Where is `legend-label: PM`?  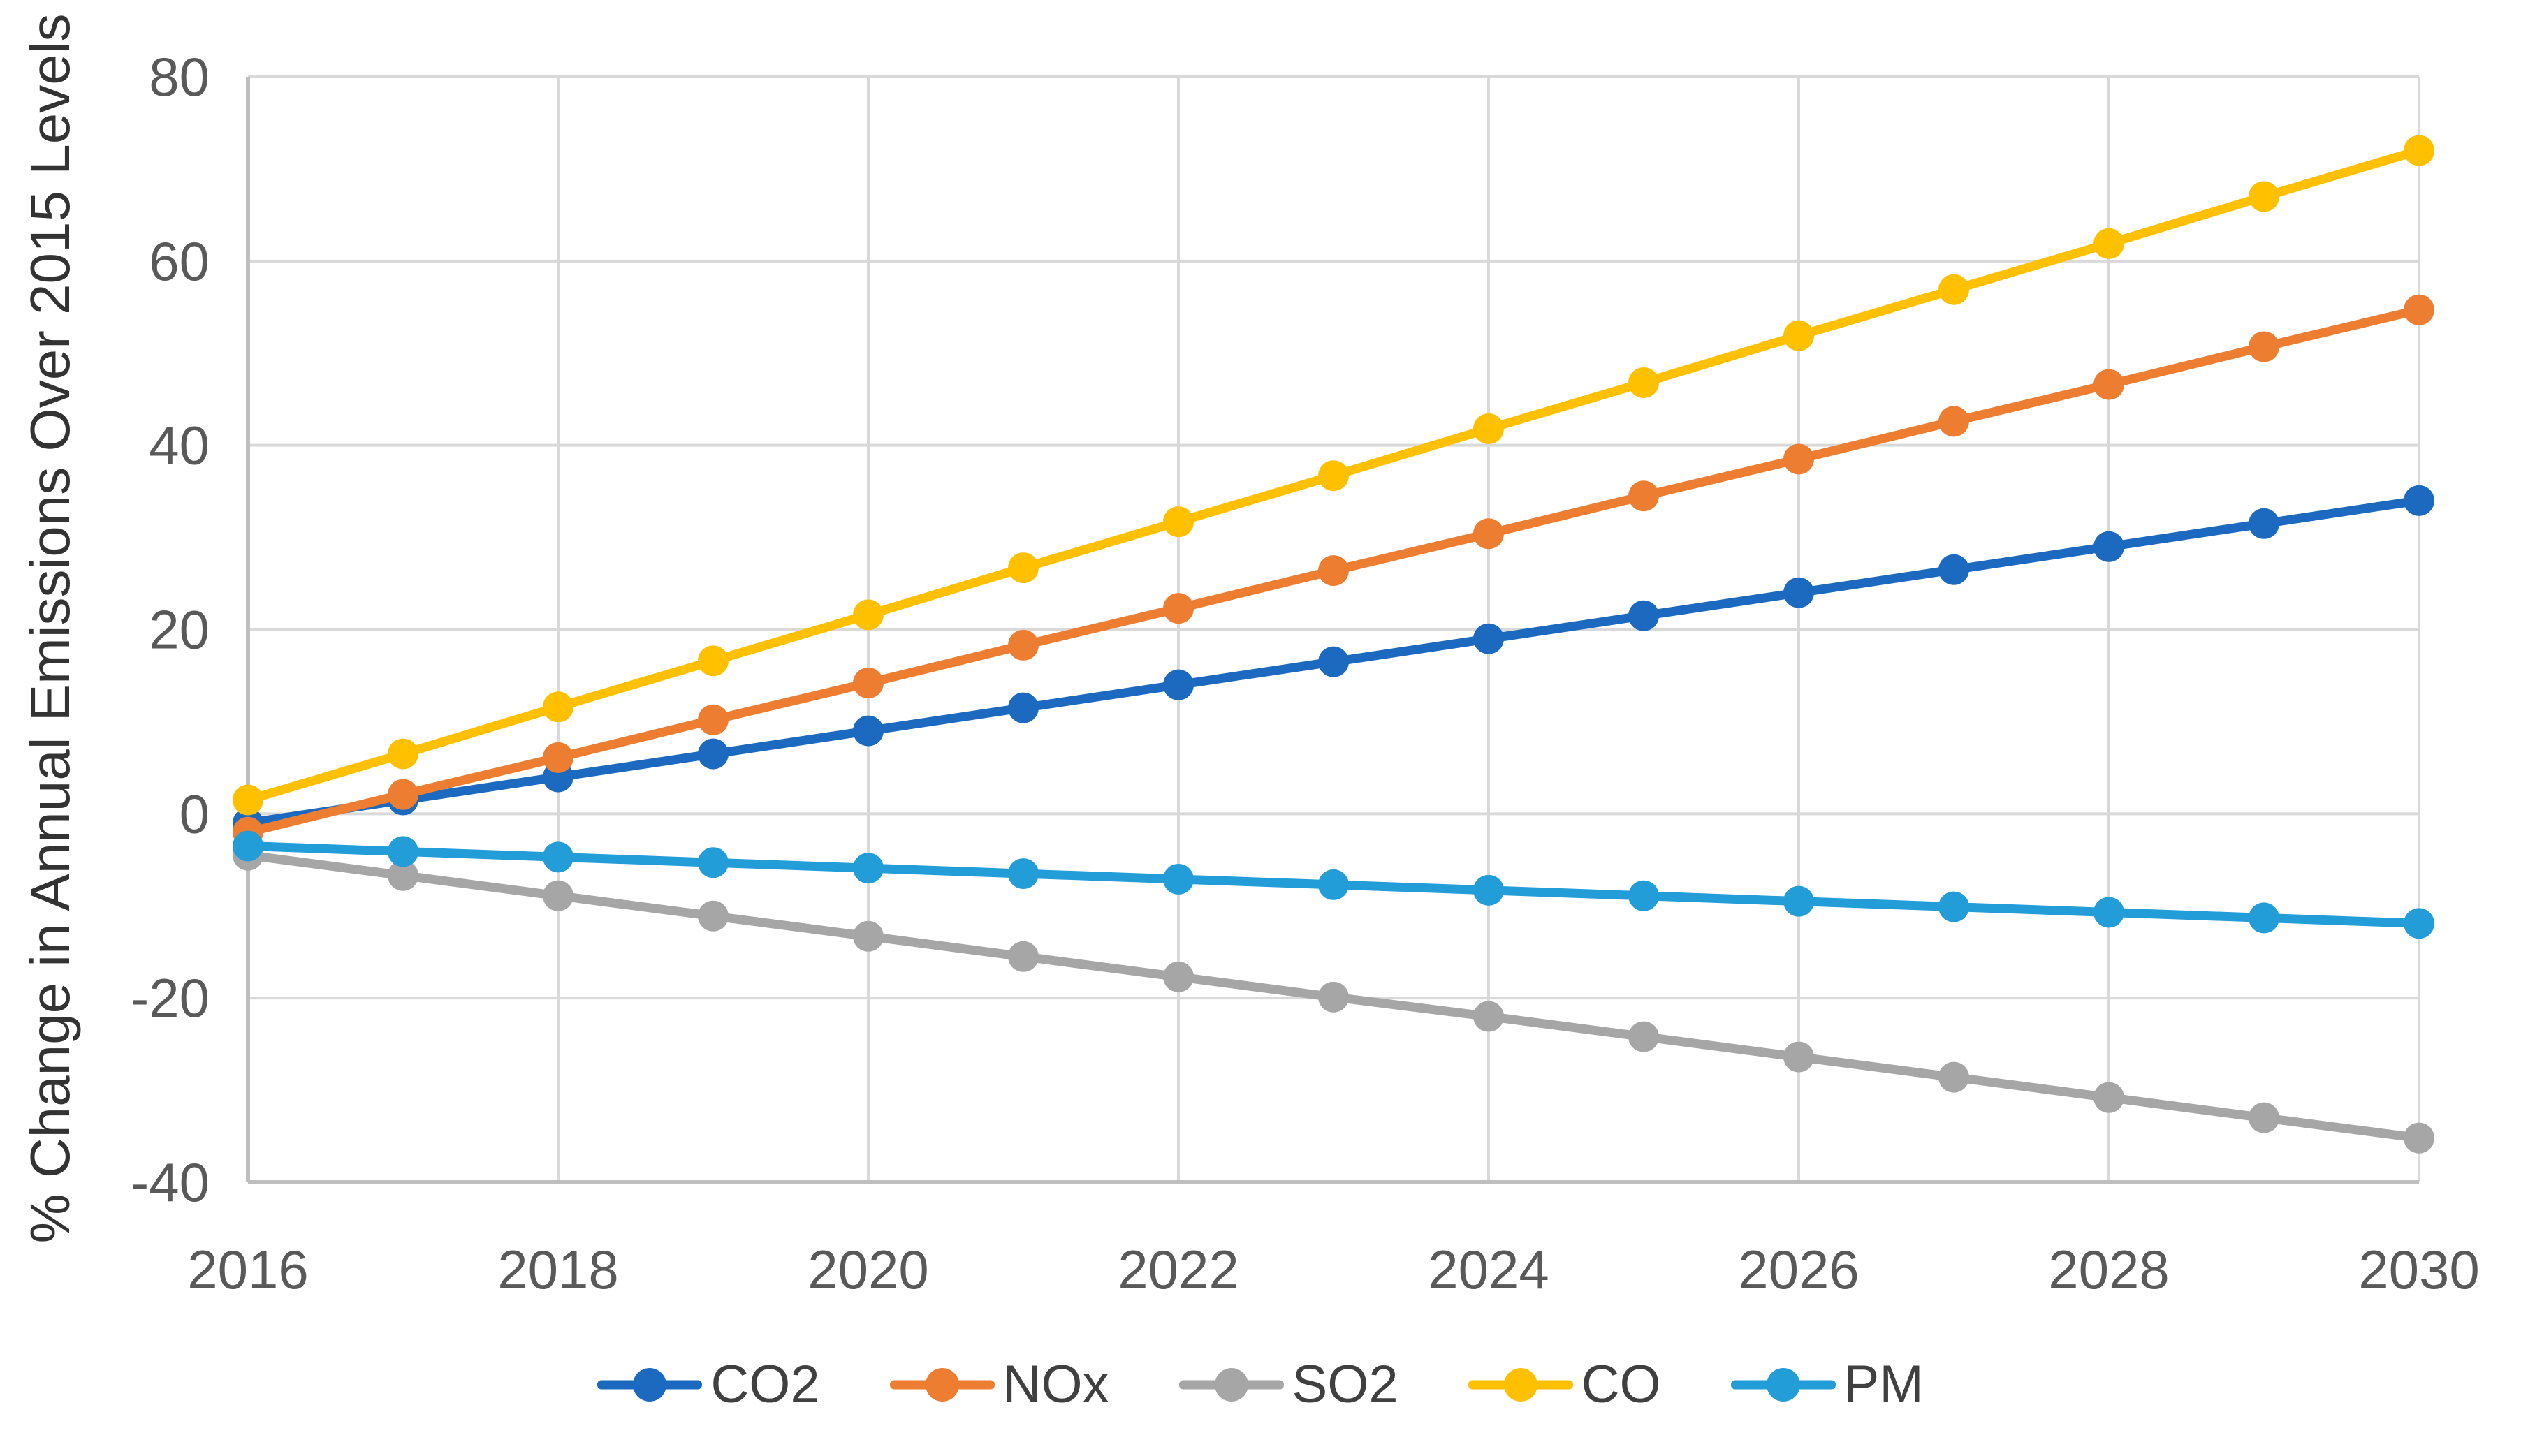
legend-label: PM is located at coordinates (1883, 1384).